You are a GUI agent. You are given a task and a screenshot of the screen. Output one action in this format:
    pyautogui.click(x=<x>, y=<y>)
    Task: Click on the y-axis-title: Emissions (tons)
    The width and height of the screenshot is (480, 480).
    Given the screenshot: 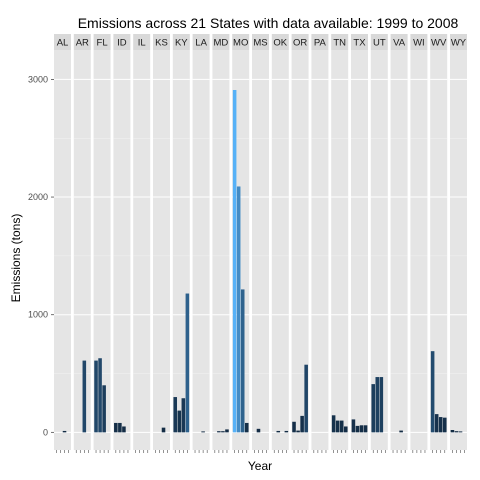 What is the action you would take?
    pyautogui.click(x=16, y=258)
    